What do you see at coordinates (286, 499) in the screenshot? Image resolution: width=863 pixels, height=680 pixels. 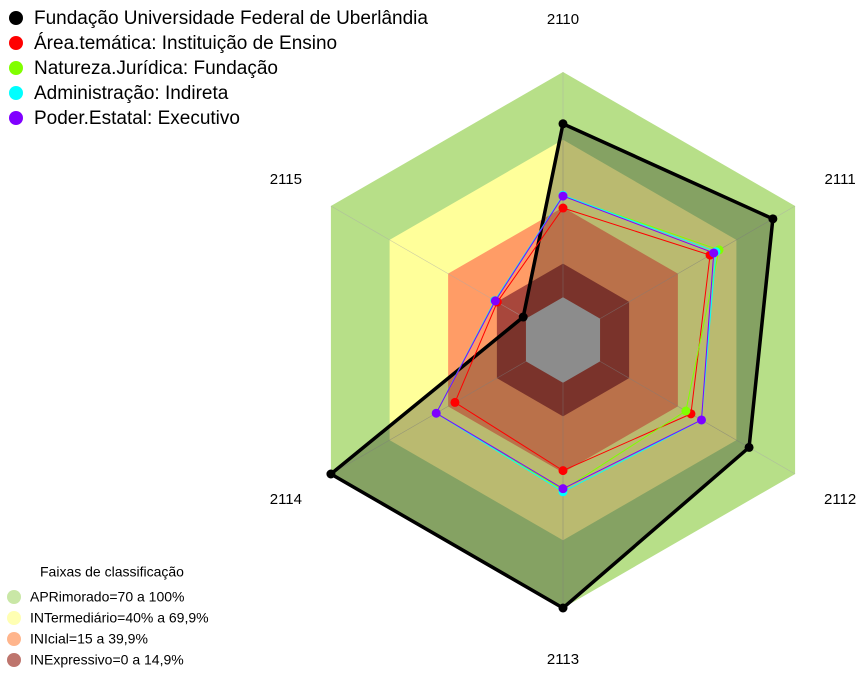 I see `axis-label: 2114` at bounding box center [286, 499].